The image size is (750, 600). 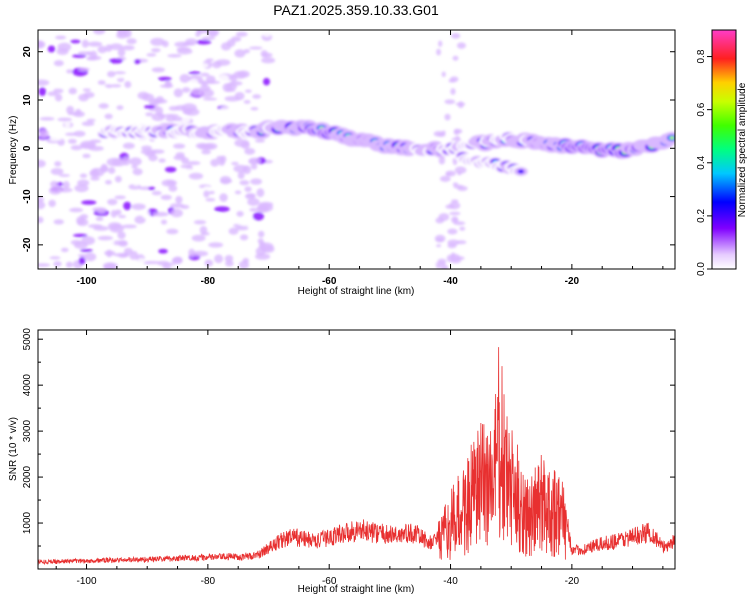 I want to click on colorbar-tick-label: 0.8, so click(x=701, y=56).